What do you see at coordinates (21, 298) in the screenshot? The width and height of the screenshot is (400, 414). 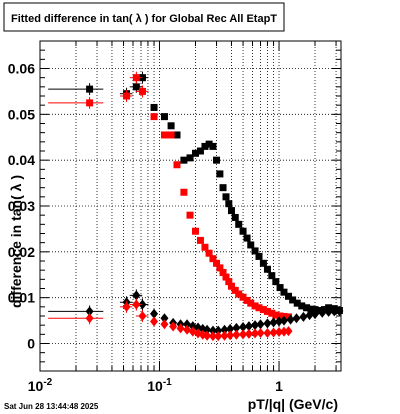 I see `y-tick-label: 0.01` at bounding box center [21, 298].